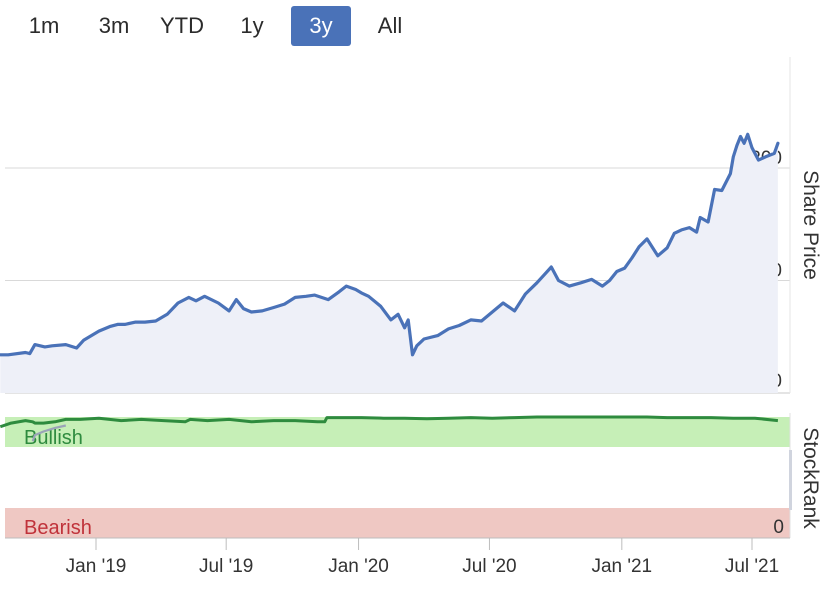 Image resolution: width=838 pixels, height=605 pixels. Describe the element at coordinates (419, 26) in the screenshot. I see `range-selector: 1m 3m YTD 1y 3y All` at that location.